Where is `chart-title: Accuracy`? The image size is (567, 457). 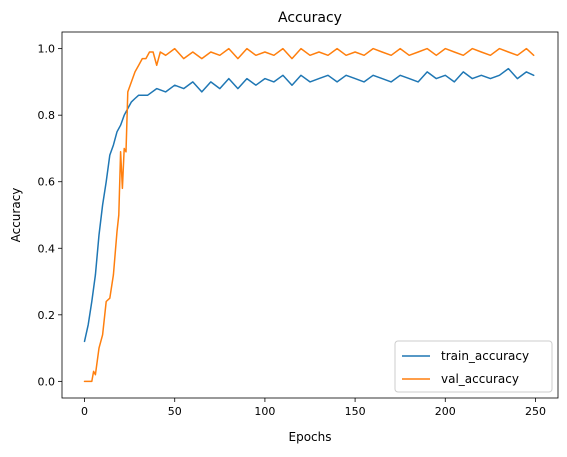 chart-title: Accuracy is located at coordinates (310, 18).